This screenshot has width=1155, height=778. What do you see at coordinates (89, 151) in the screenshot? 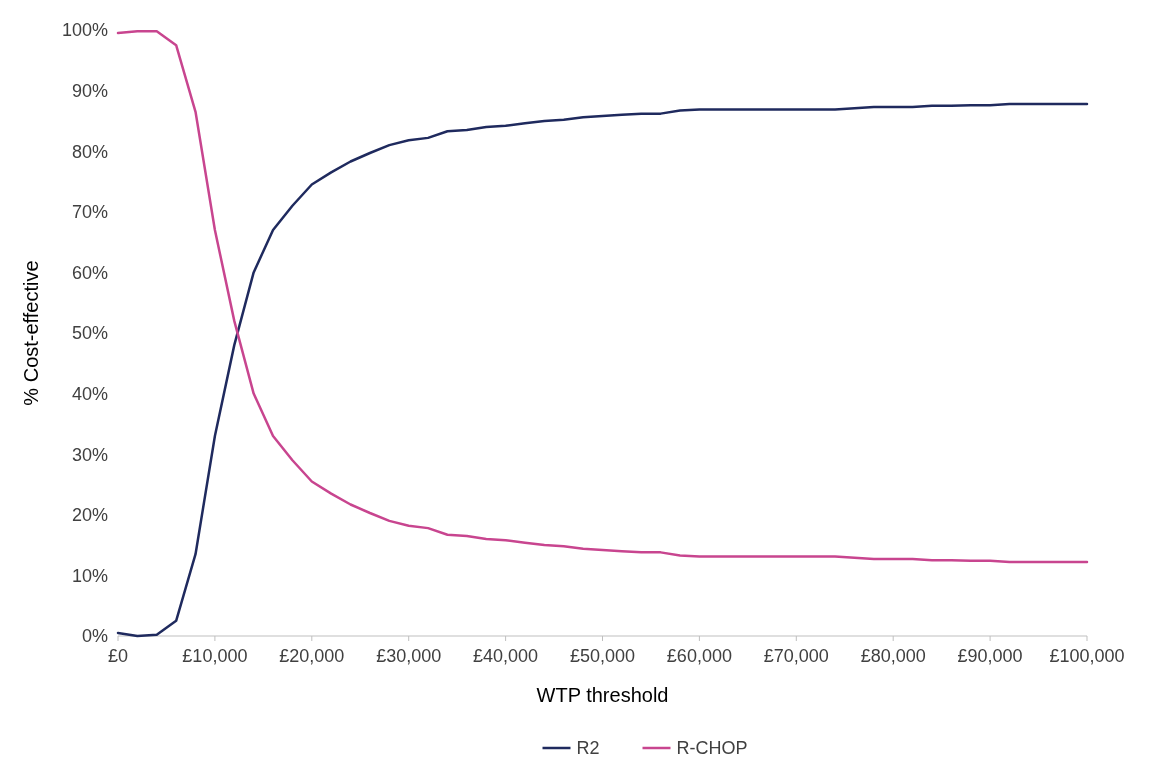
I see `y-tick-label: 80%` at bounding box center [89, 151].